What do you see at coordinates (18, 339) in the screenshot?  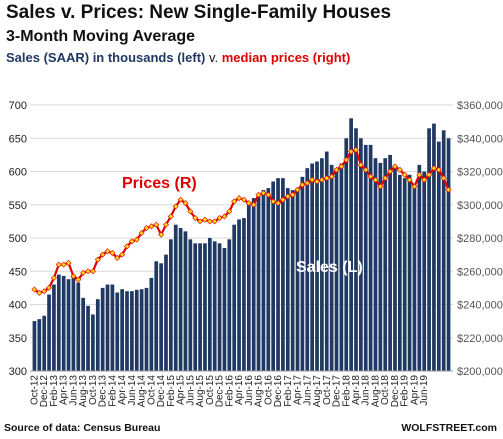 I see `left-axis-tick-label: 350` at bounding box center [18, 339].